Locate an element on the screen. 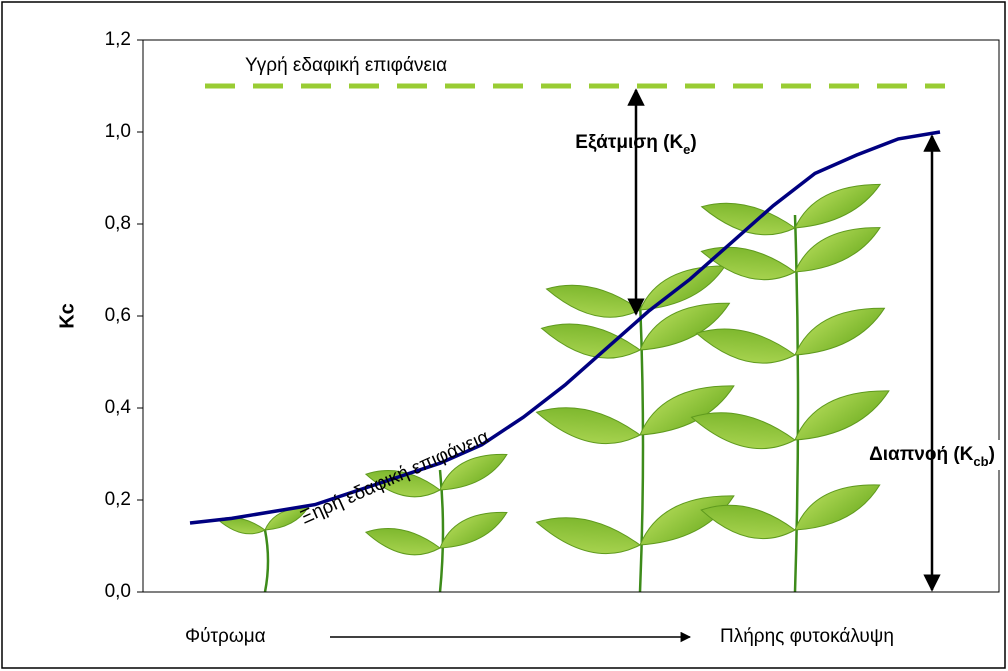  evaporation-label: Εξάτμιση (Ke) is located at coordinates (635, 144).